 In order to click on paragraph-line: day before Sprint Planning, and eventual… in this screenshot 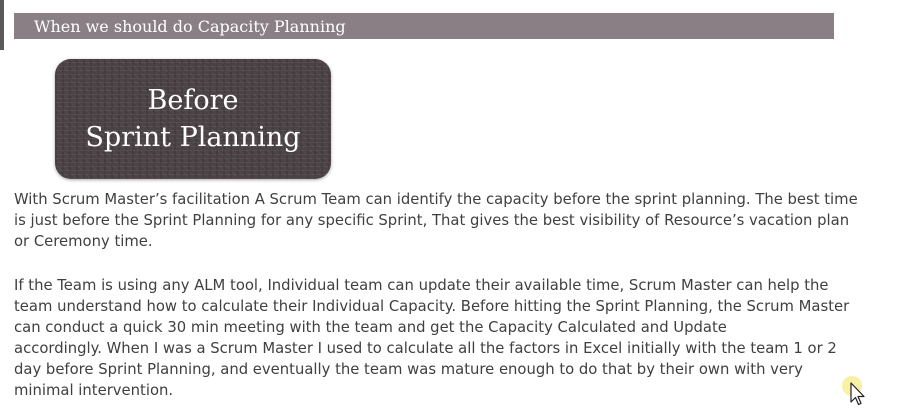, I will do `click(408, 369)`.